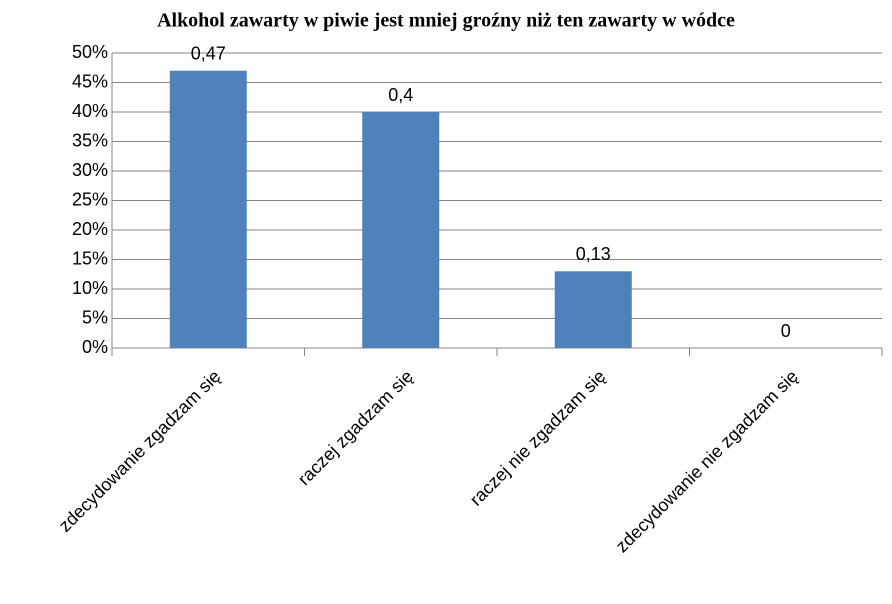  Describe the element at coordinates (208, 53) in the screenshot. I see `data-label: 0,47` at that location.